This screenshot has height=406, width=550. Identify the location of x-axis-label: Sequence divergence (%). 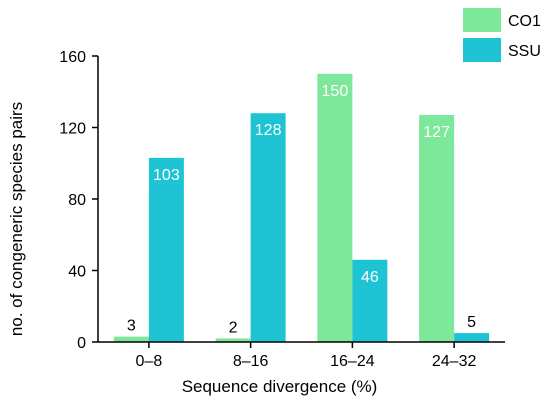
(280, 386).